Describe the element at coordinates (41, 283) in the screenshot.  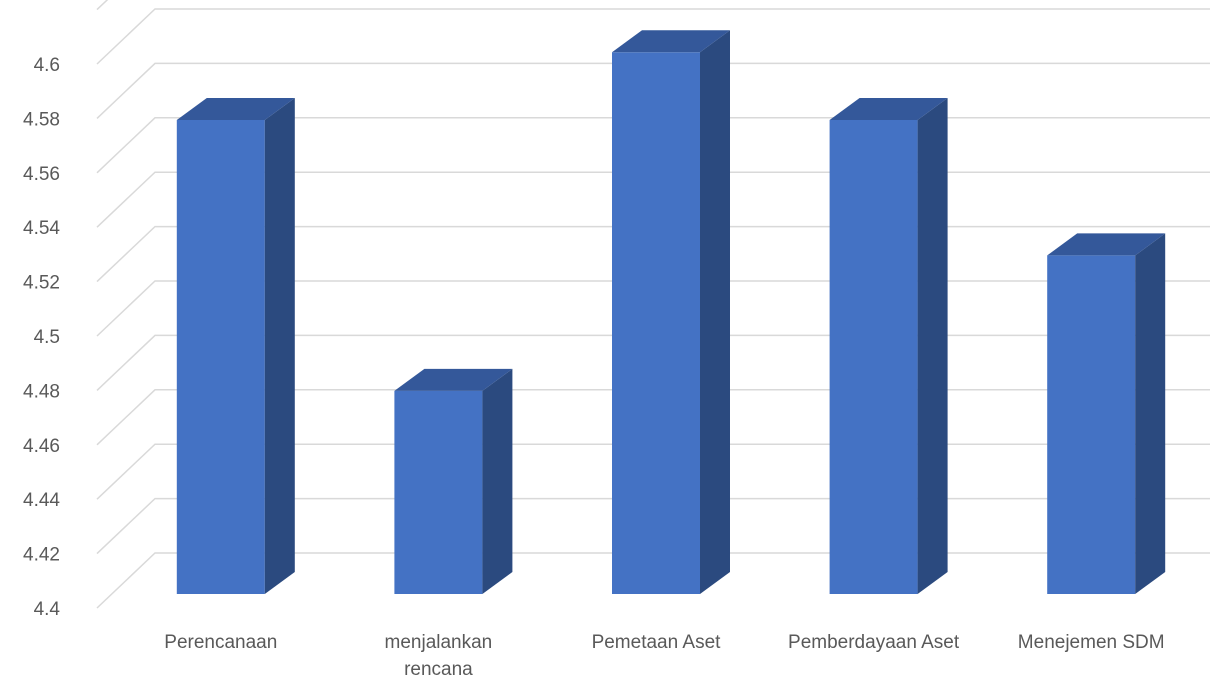
I see `y-tick-label: 4.52` at that location.